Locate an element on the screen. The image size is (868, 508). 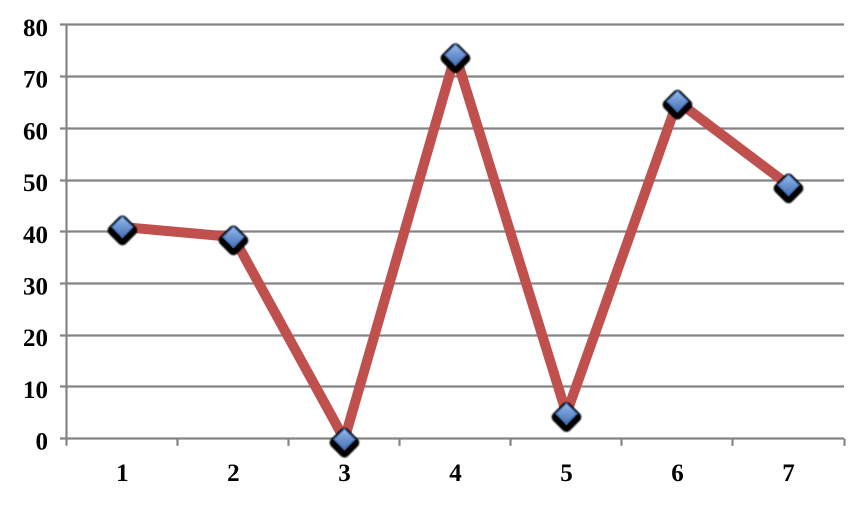
svg-text: 4 is located at coordinates (455, 473).